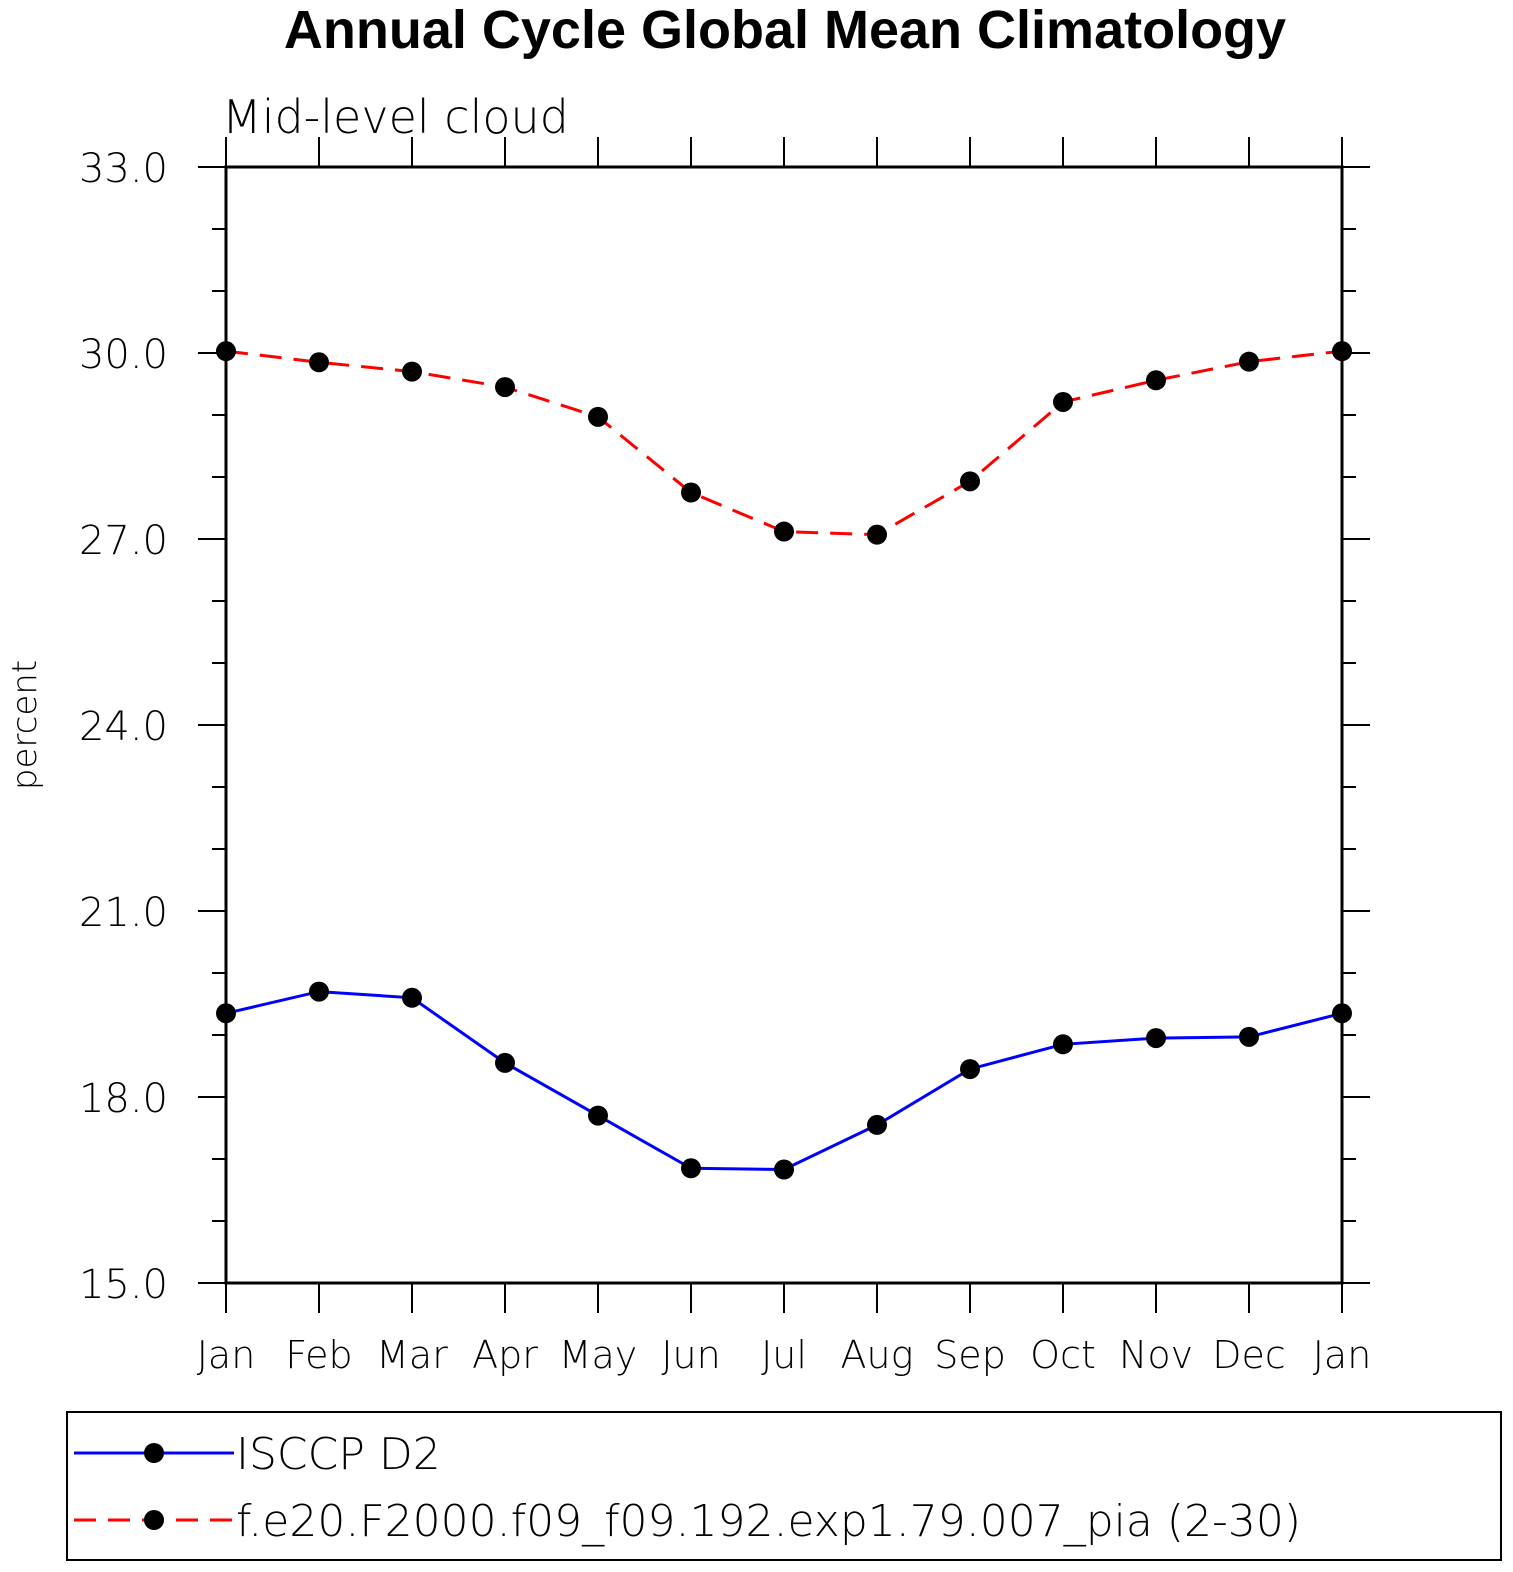 The image size is (1513, 1572). What do you see at coordinates (338, 1454) in the screenshot?
I see `legend-label-isccp: ISCCP D2` at bounding box center [338, 1454].